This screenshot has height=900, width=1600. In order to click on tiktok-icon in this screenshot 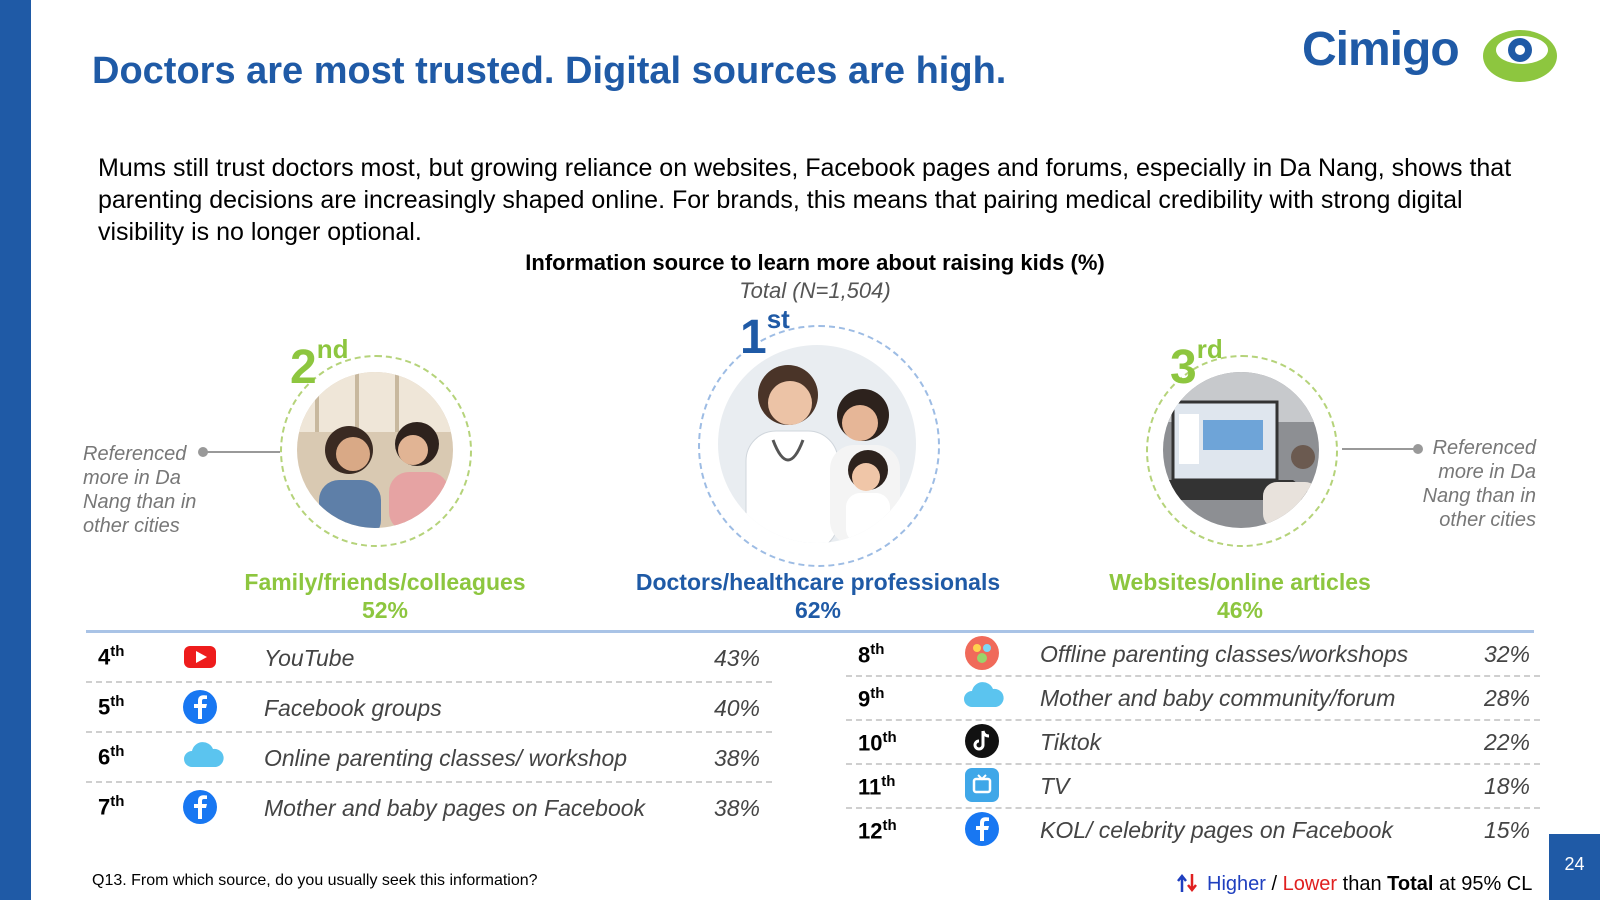, I will do `click(982, 741)`.